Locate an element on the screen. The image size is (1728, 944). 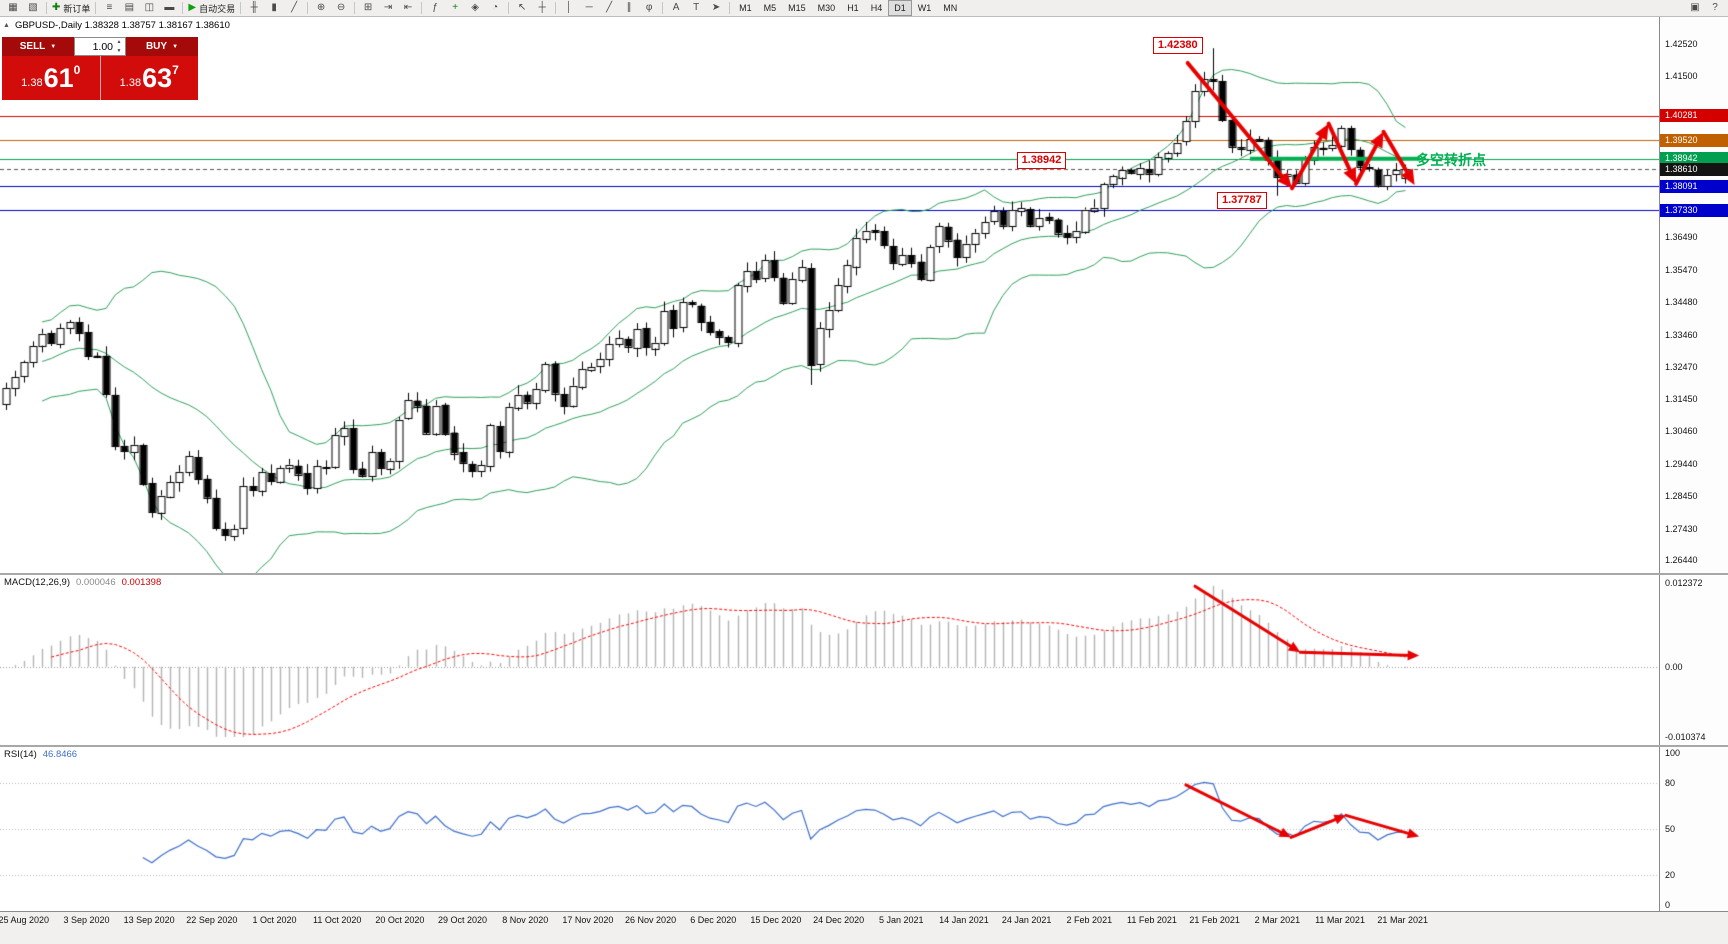
help-icon: ? is located at coordinates (1715, 7).